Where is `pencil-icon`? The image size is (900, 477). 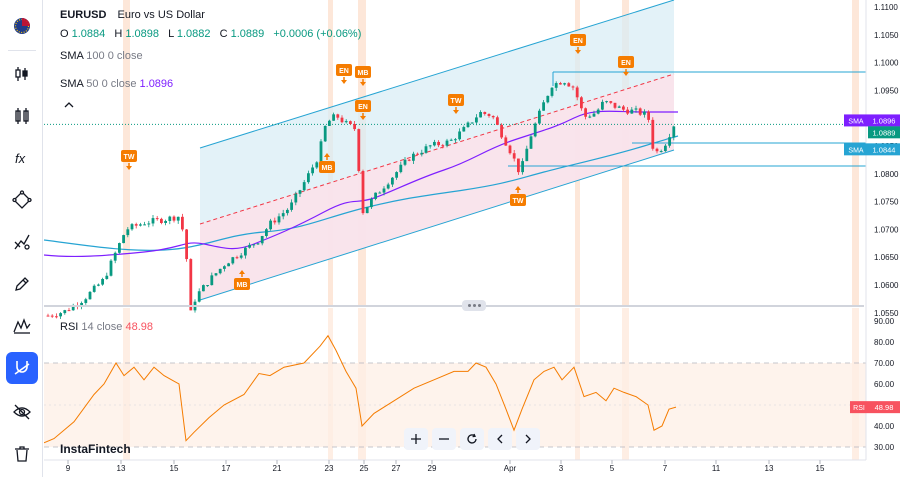
pencil-icon is located at coordinates (22, 284).